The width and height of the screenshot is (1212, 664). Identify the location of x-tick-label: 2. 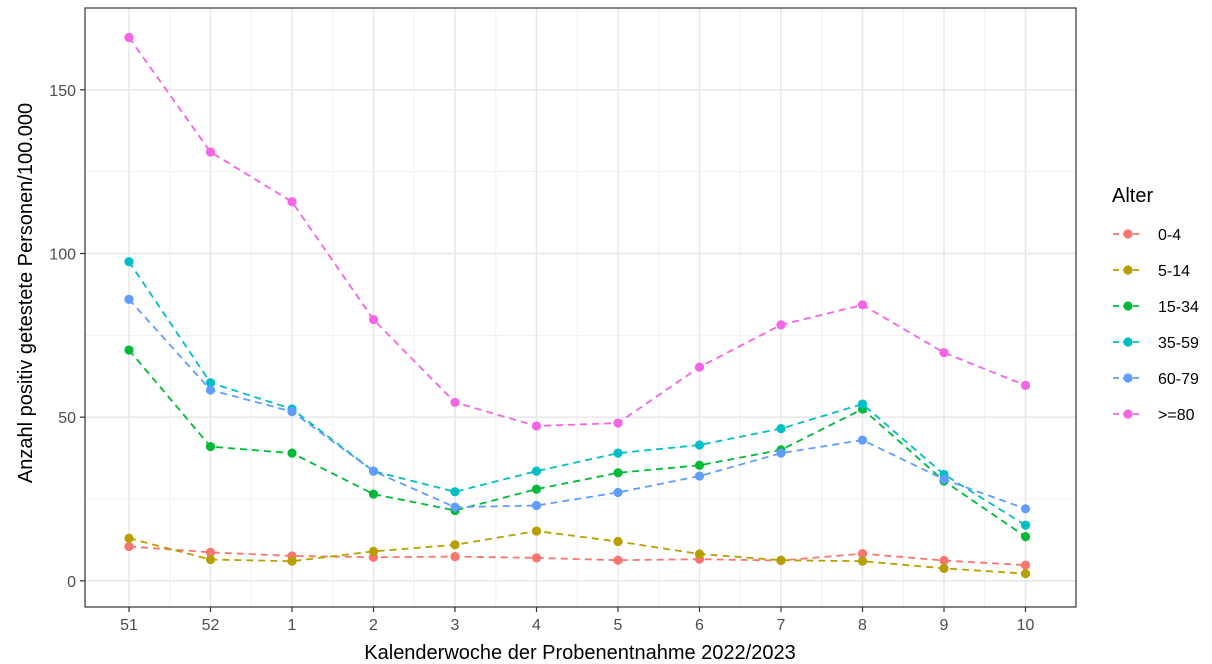
(373, 625).